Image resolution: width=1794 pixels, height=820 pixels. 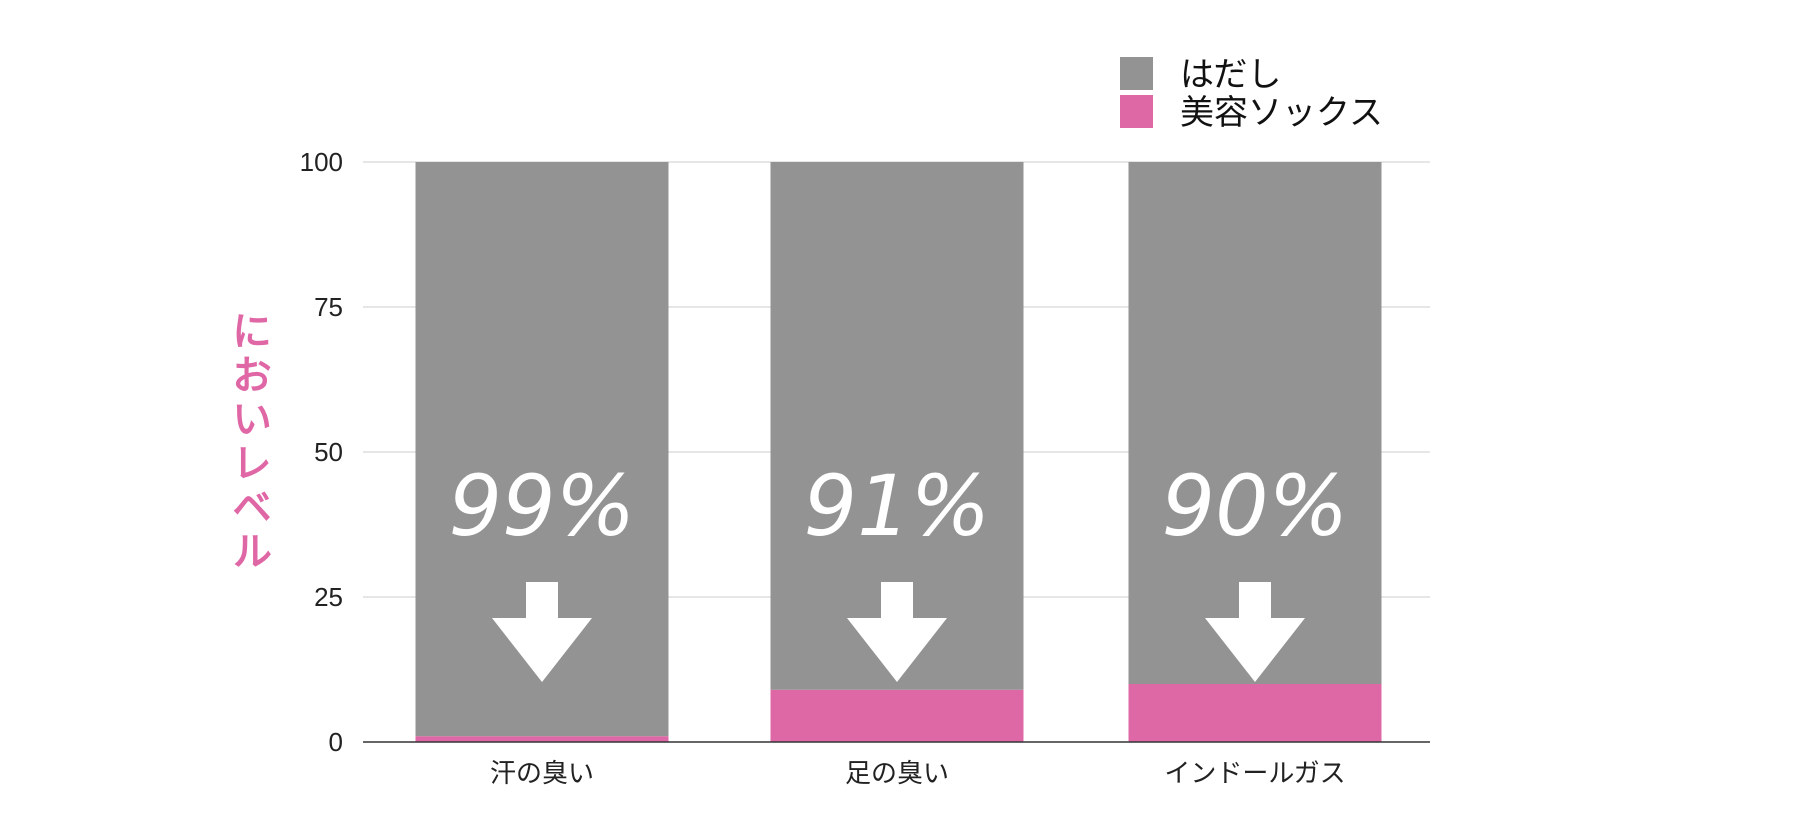 What do you see at coordinates (248, 442) in the screenshot?
I see `y-axis-label: においレベル` at bounding box center [248, 442].